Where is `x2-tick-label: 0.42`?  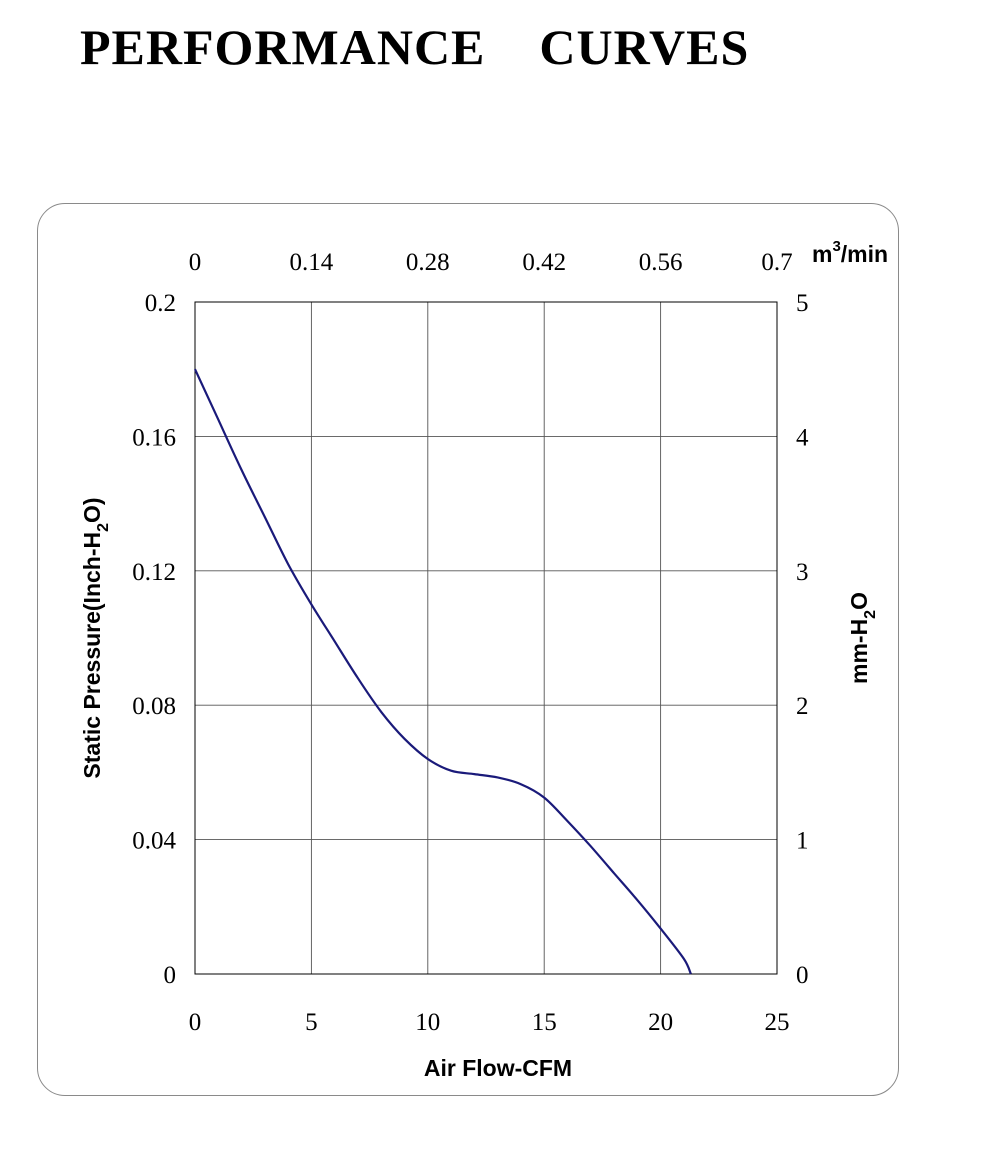
x2-tick-label: 0.42 is located at coordinates (544, 262).